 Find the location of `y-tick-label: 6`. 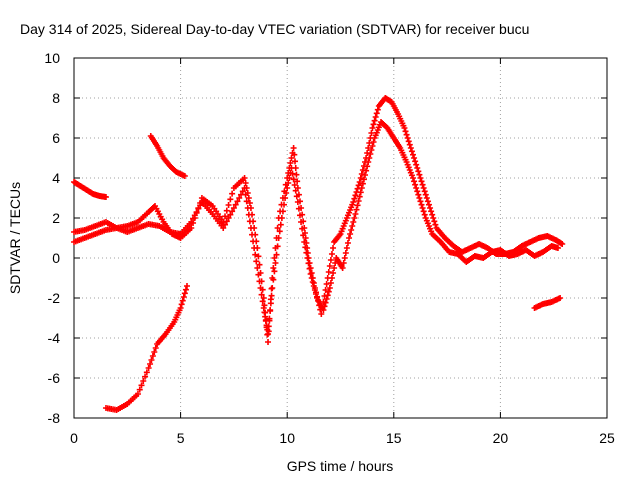

y-tick-label: 6 is located at coordinates (56, 138).